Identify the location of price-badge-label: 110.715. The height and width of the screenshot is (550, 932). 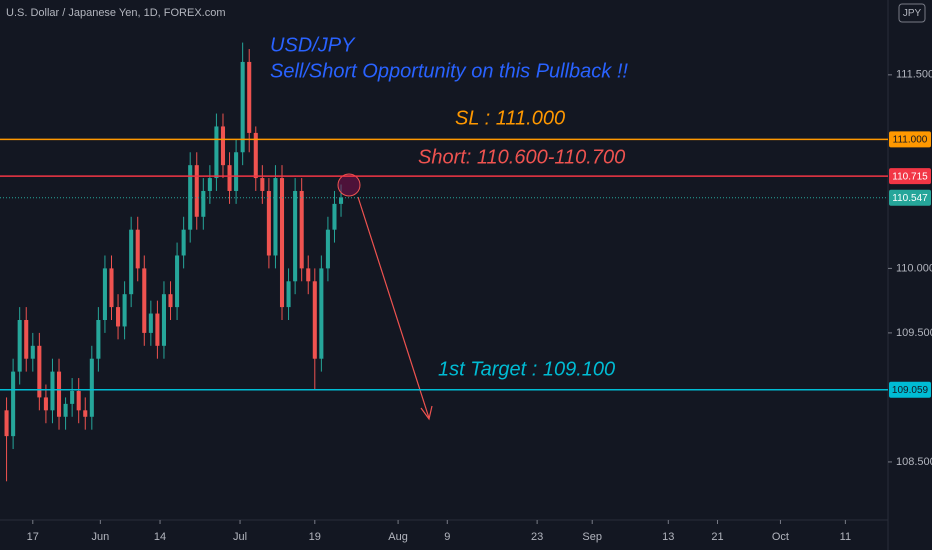
(910, 176).